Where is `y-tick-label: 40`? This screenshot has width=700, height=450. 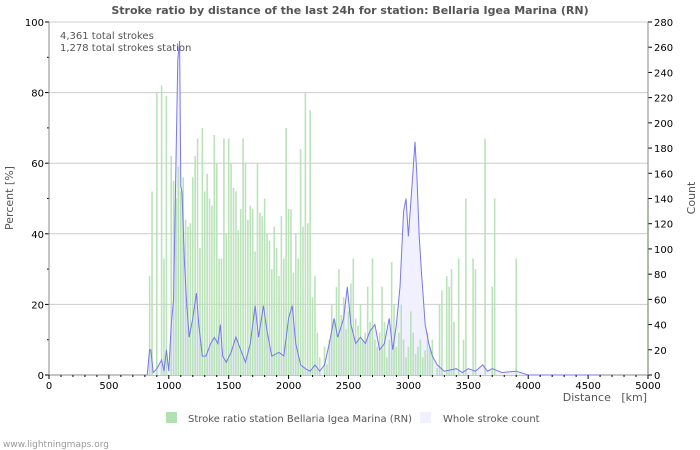 y-tick-label: 40 is located at coordinates (37, 235).